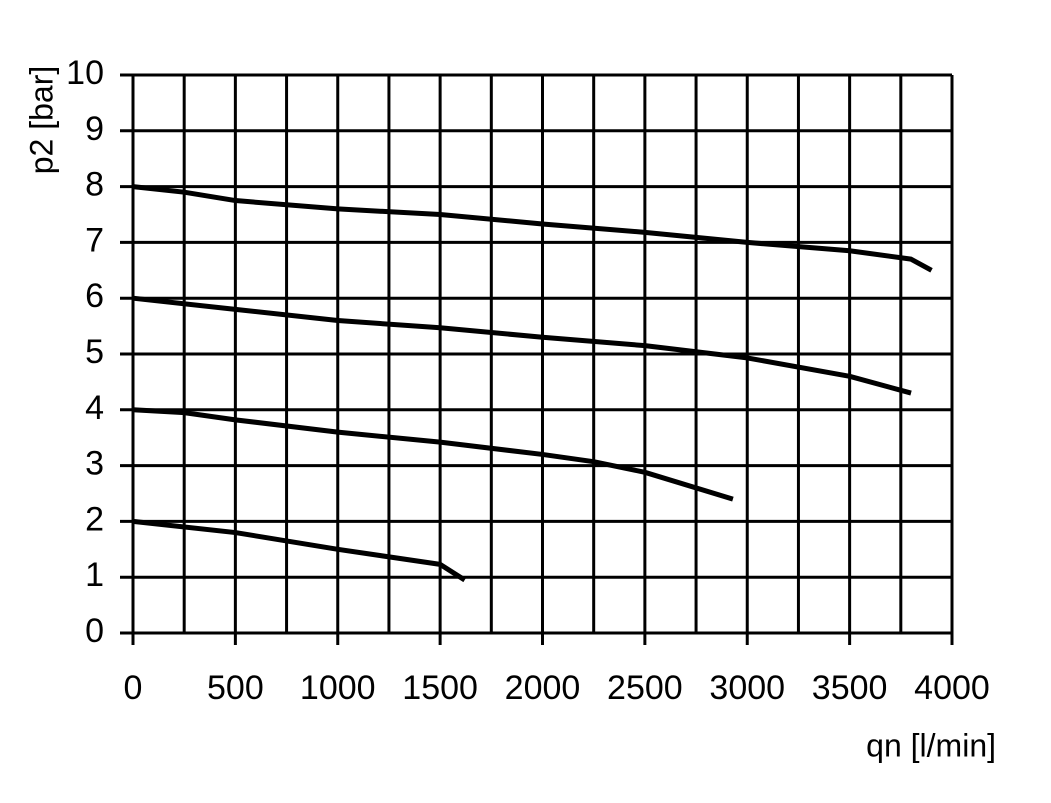 This screenshot has height=803, width=1051. I want to click on x-tick-label: 3500, so click(850, 688).